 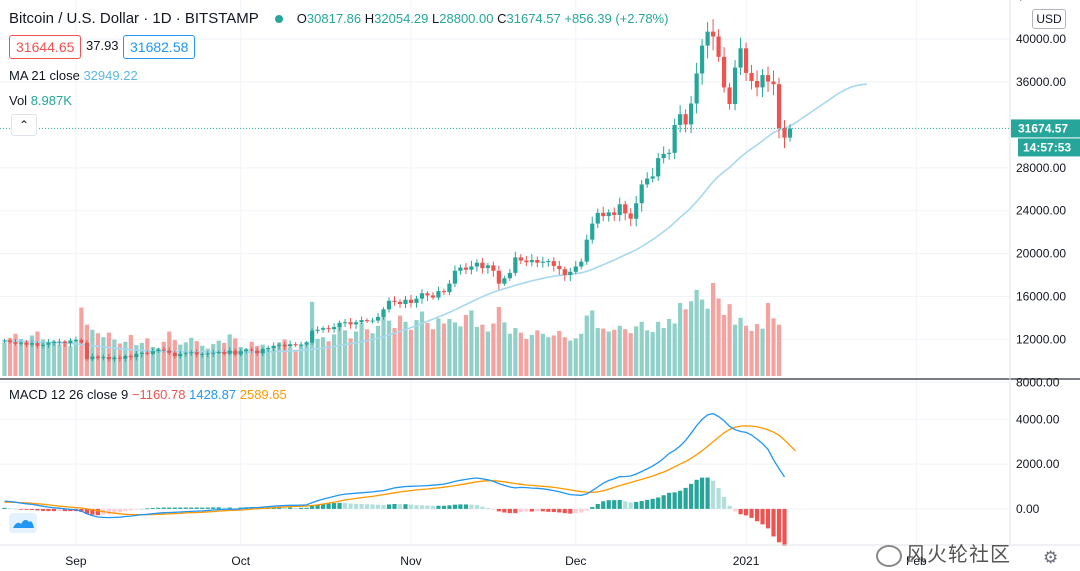 I want to click on symbol-title: Bitcoin / U.S. Dollar · 1D · BITSTAMP, so click(x=134, y=18).